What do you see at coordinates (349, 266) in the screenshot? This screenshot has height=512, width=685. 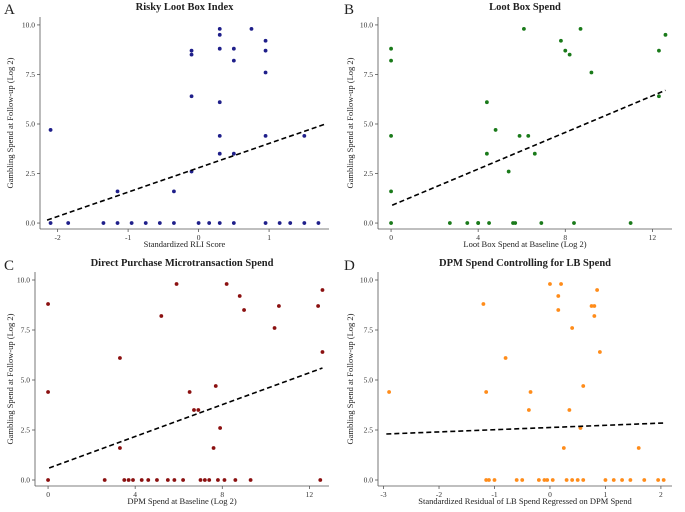 I see `panel-letter: D` at bounding box center [349, 266].